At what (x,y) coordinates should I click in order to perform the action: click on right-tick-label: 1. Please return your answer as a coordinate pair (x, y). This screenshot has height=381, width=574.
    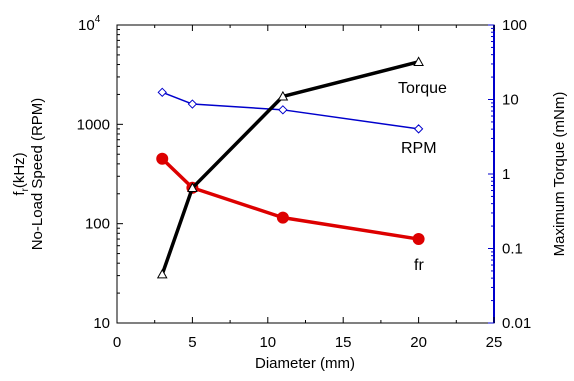
    Looking at the image, I should click on (506, 174).